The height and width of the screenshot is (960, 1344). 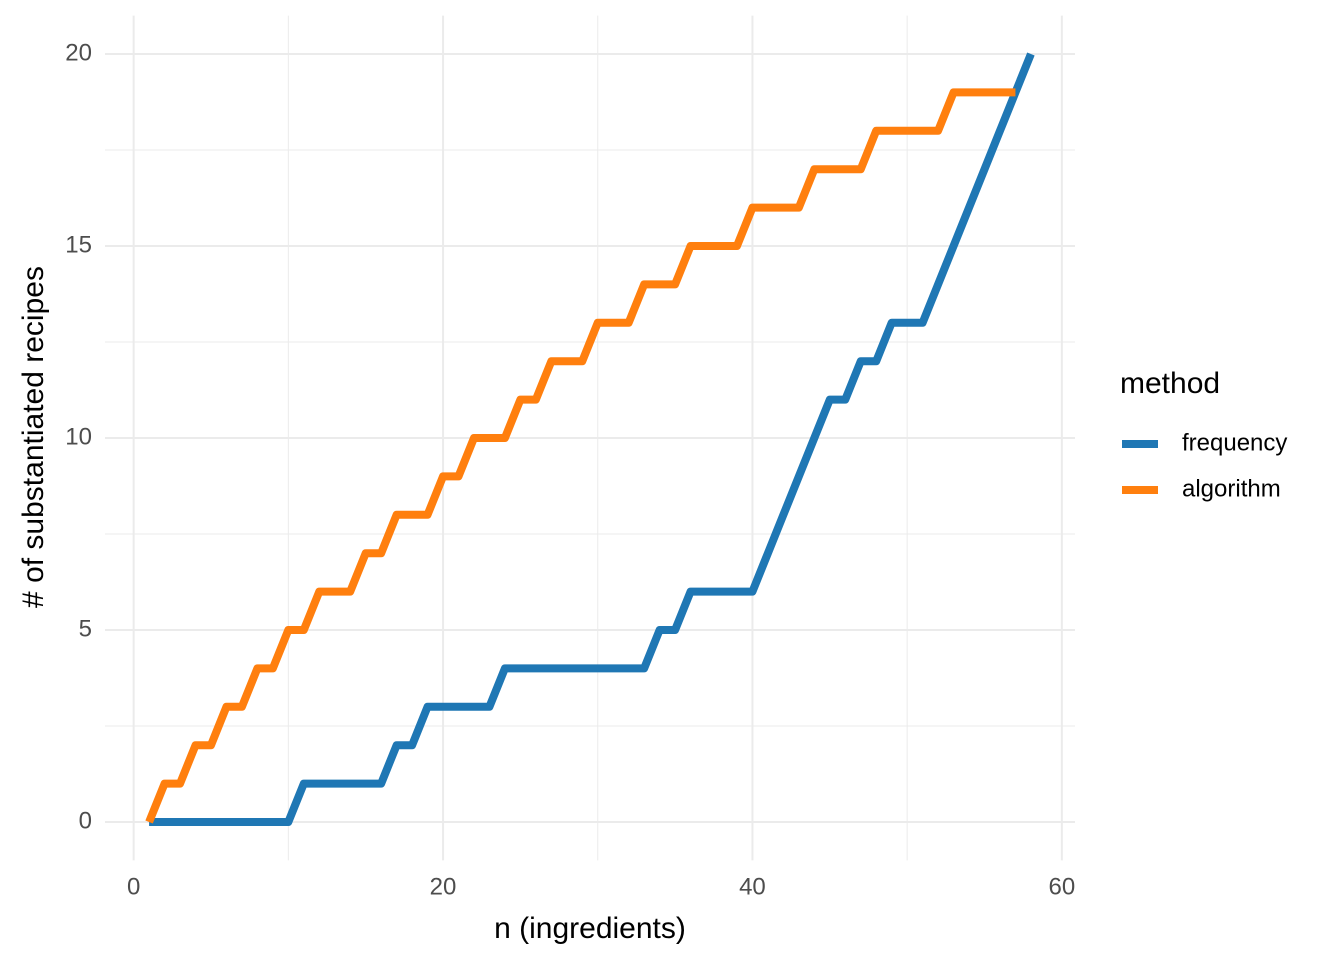 What do you see at coordinates (1061, 886) in the screenshot?
I see `x-tick-label: 60` at bounding box center [1061, 886].